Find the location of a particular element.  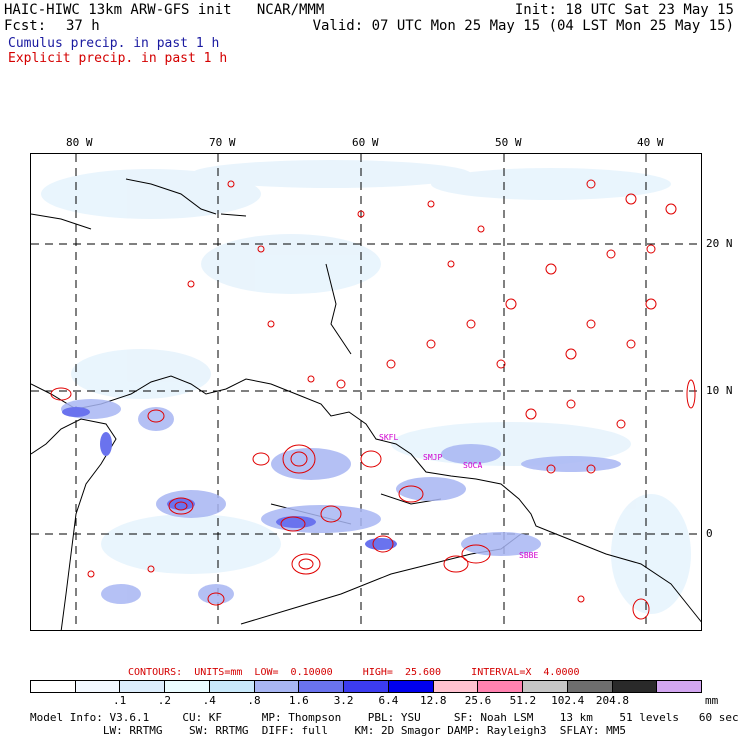

lon-label-40w: 40 W is located at coordinates (650, 142).